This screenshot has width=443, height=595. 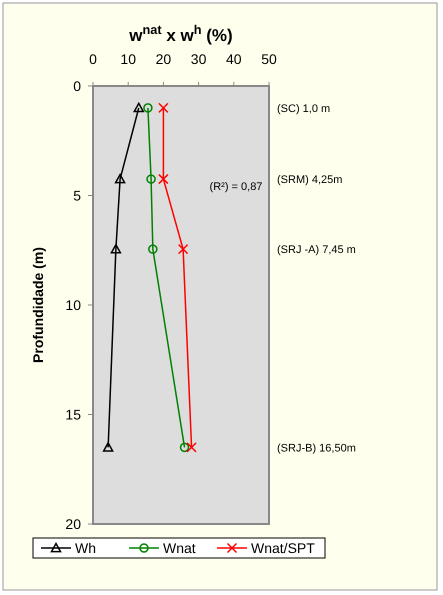 What do you see at coordinates (316, 250) in the screenshot?
I see `text: (SRJ -A) 7,45 m` at bounding box center [316, 250].